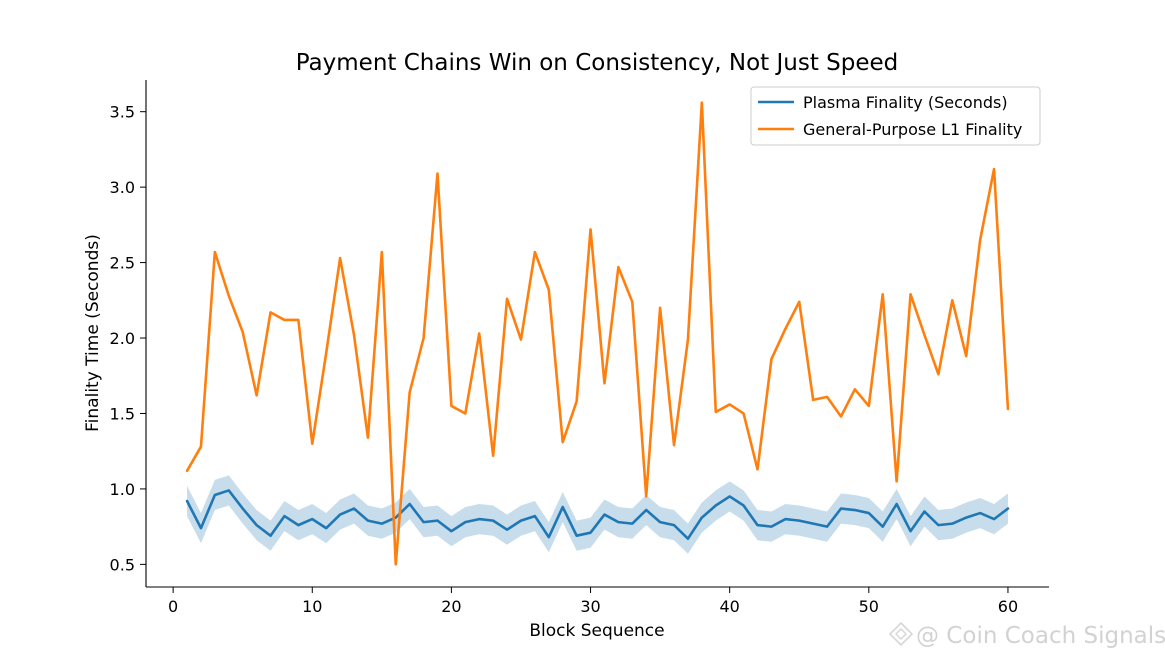 Image resolution: width=1165 pixels, height=660 pixels. I want to click on y-tick-label: 0.5, so click(122, 564).